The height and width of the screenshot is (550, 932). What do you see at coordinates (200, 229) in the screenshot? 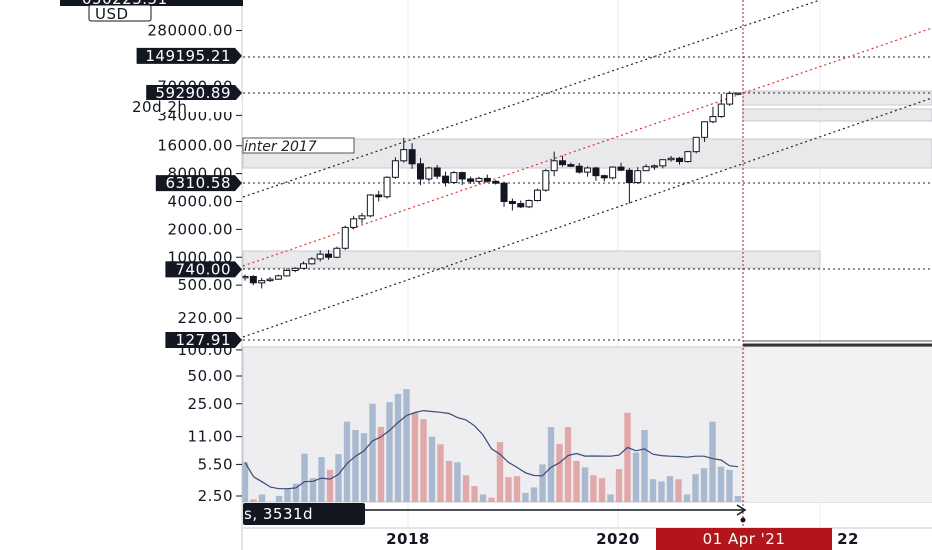
I see `price-tick-5: 2000.00` at bounding box center [200, 229].